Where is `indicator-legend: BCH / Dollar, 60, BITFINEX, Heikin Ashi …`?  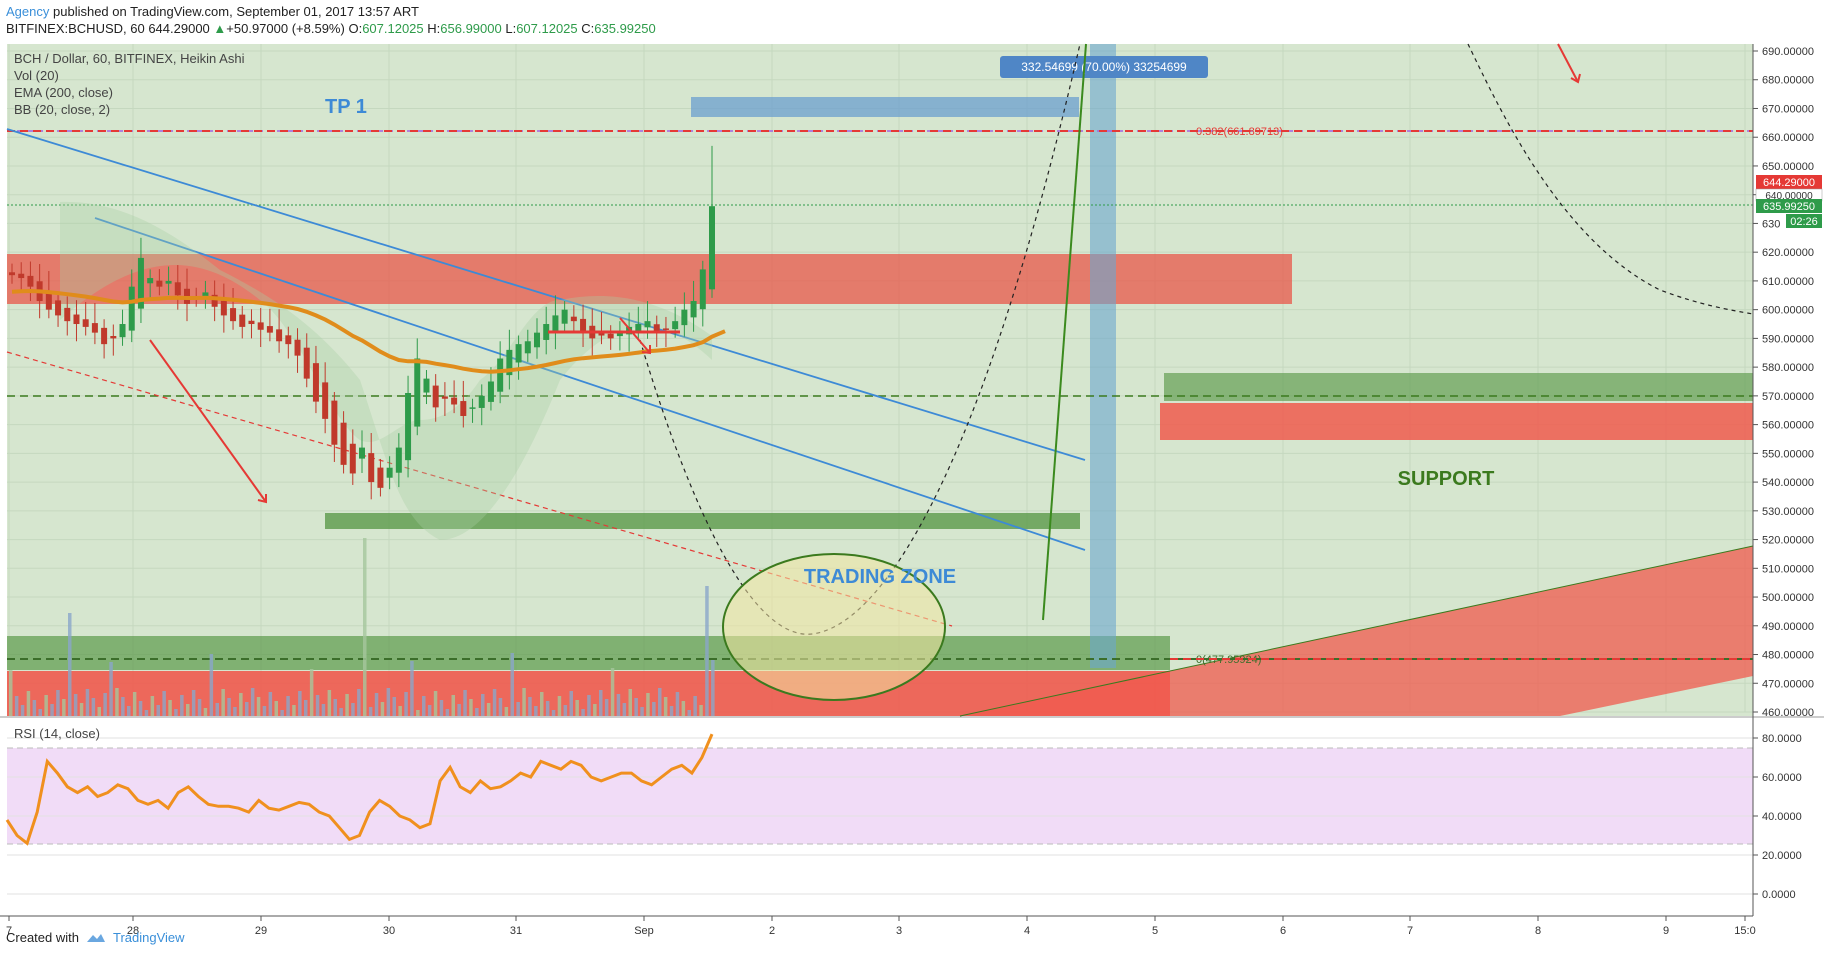 indicator-legend: BCH / Dollar, 60, BITFINEX, Heikin Ashi … is located at coordinates (129, 84).